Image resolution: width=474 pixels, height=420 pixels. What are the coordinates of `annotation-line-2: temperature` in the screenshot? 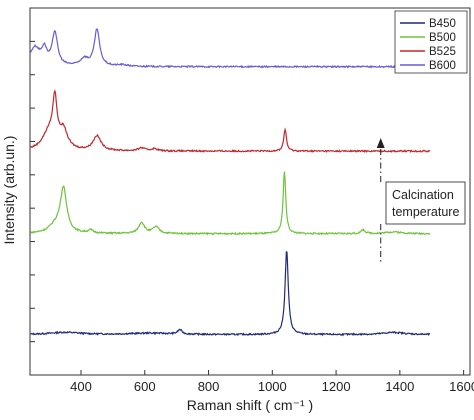 It's located at (425, 212).